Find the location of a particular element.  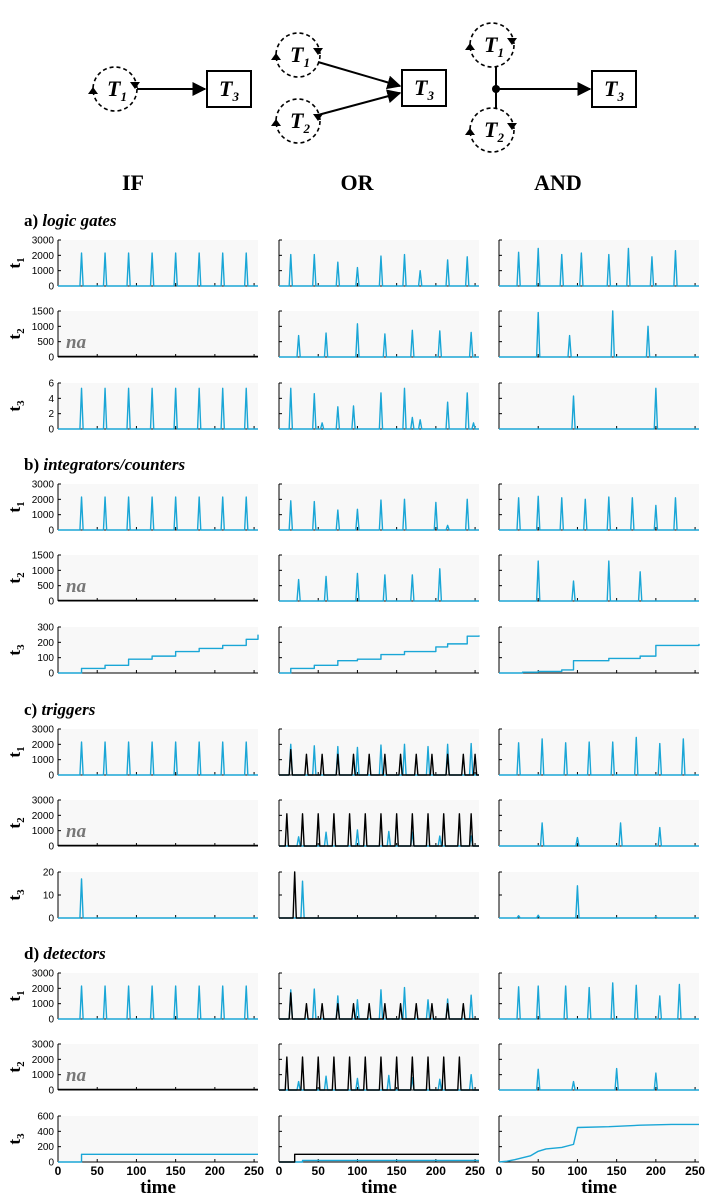

and-node-t1: T1 is located at coordinates (491, 45).